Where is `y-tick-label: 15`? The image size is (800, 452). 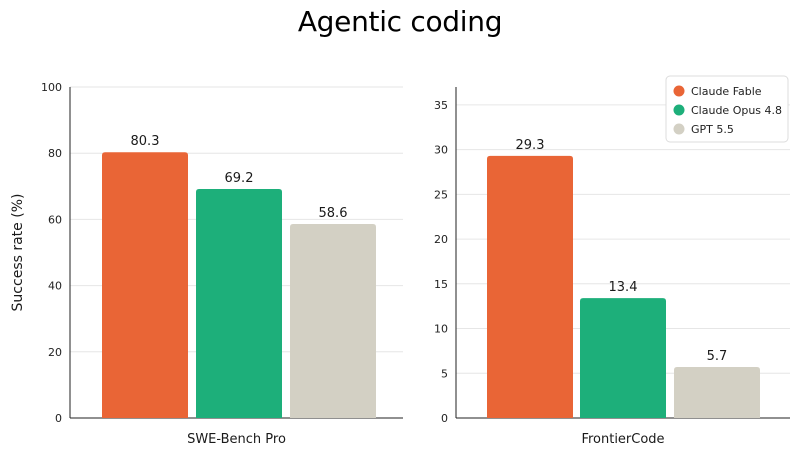 y-tick-label: 15 is located at coordinates (441, 284).